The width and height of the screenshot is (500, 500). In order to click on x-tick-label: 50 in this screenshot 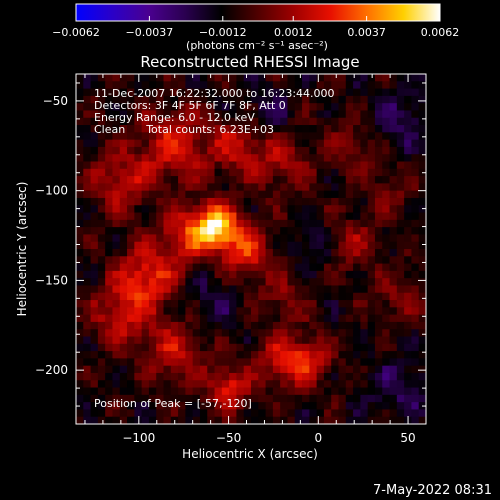, I will do `click(407, 438)`.